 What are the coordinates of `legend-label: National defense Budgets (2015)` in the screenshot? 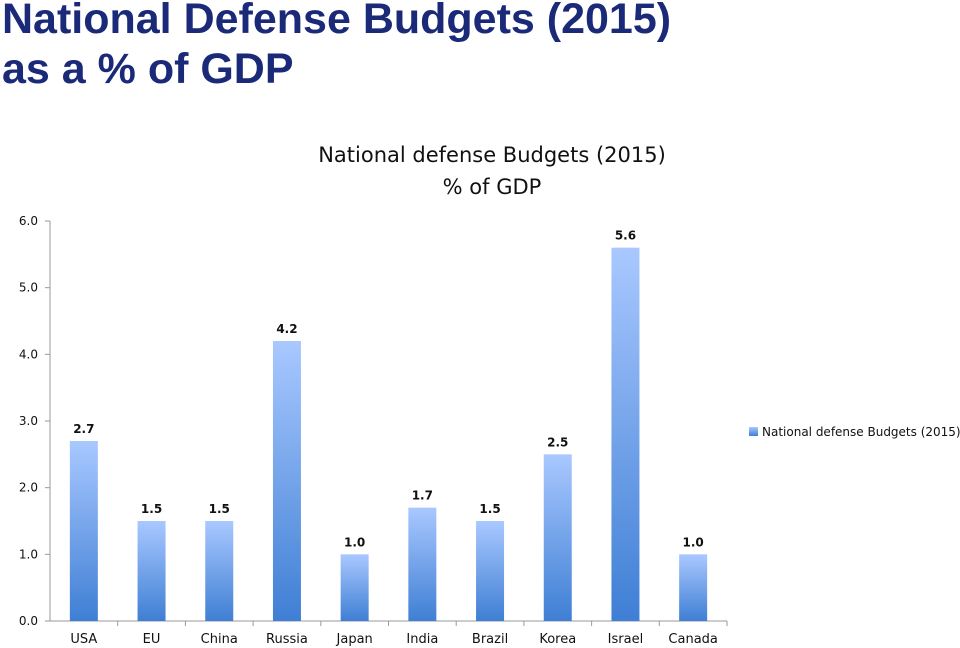 It's located at (861, 432).